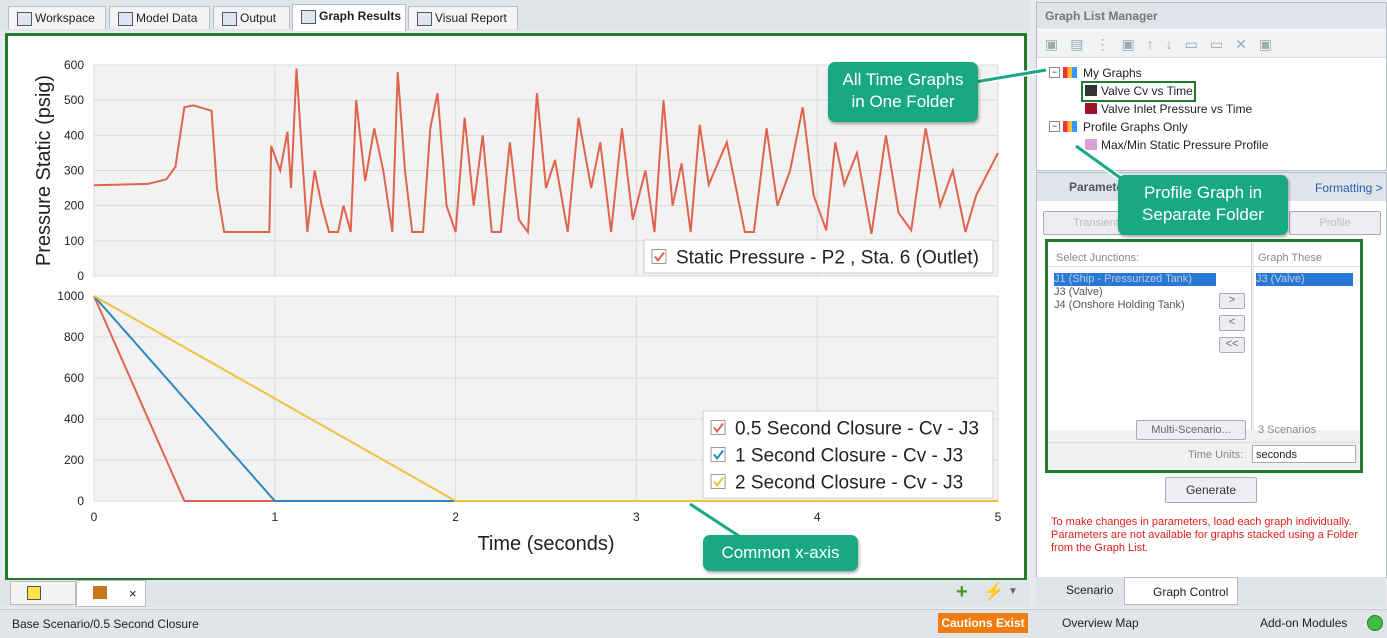 Image resolution: width=1387 pixels, height=638 pixels. I want to click on tree-item: Max/Min Static Pressure Profile, so click(1185, 145).